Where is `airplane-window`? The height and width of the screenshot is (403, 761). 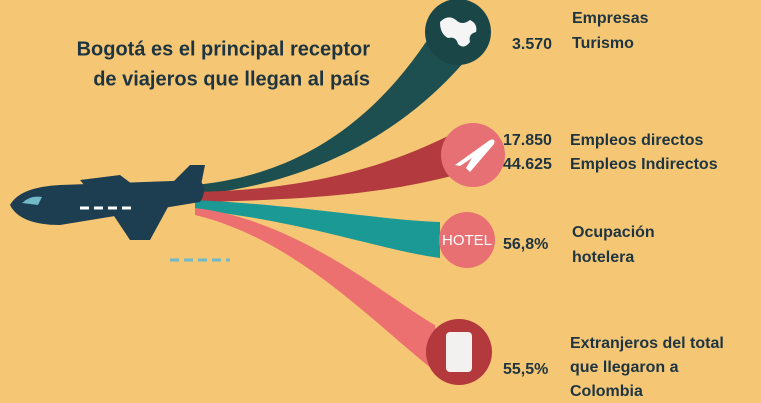
airplane-window is located at coordinates (32, 200).